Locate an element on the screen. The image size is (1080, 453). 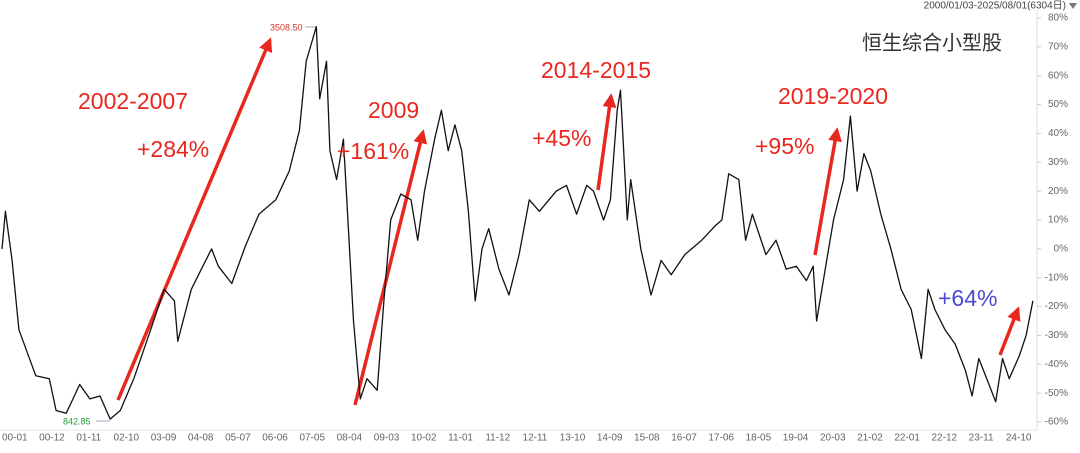
x-tick-label: 18-05 is located at coordinates (759, 438).